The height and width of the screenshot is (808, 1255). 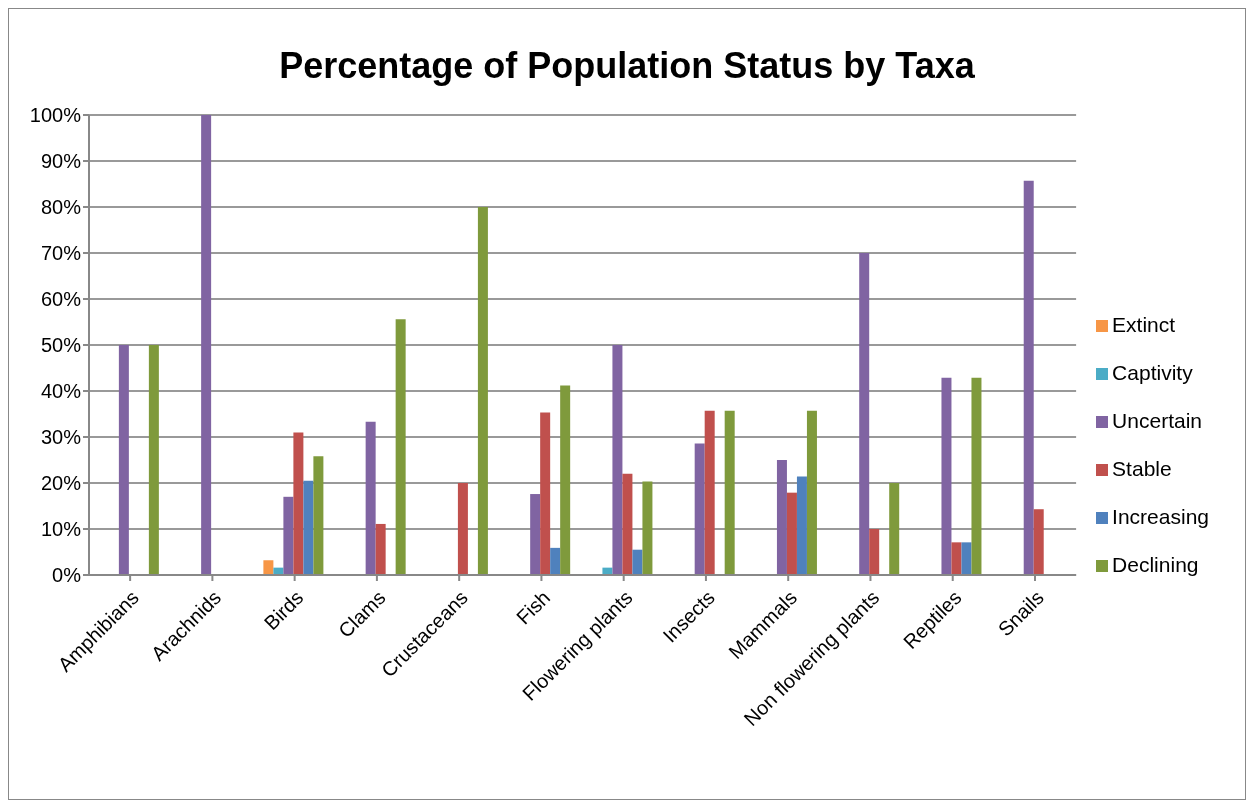 What do you see at coordinates (533, 607) in the screenshot?
I see `x-tick-label: Fish` at bounding box center [533, 607].